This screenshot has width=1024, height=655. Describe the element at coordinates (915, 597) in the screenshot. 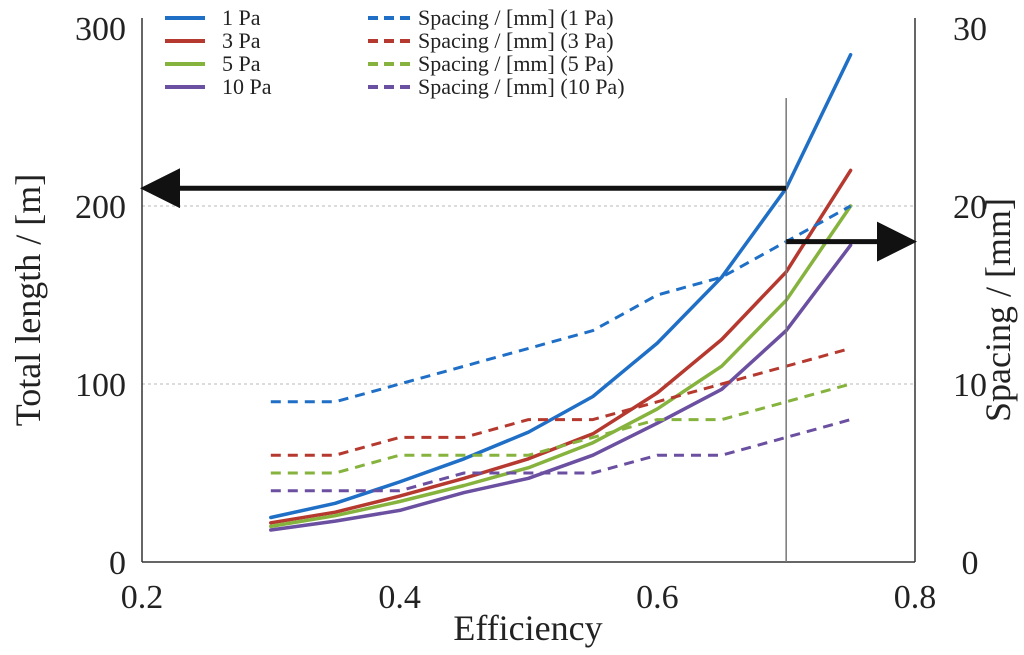

I see `x-tick-label: 0.8` at that location.